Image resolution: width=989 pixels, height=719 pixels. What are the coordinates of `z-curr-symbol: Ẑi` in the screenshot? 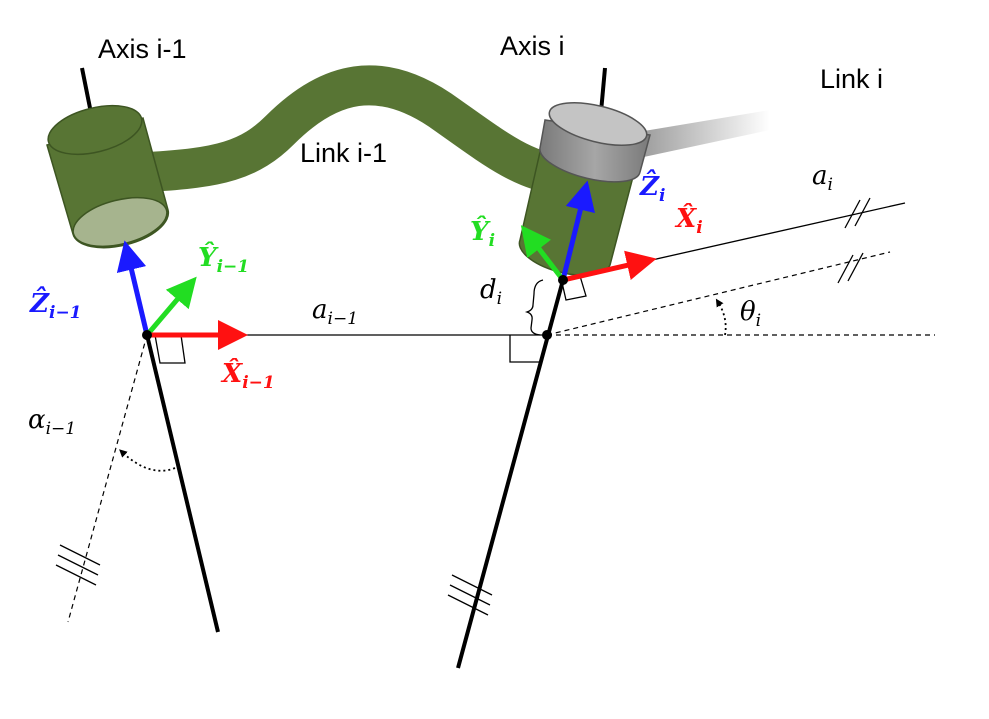 It's located at (652, 187).